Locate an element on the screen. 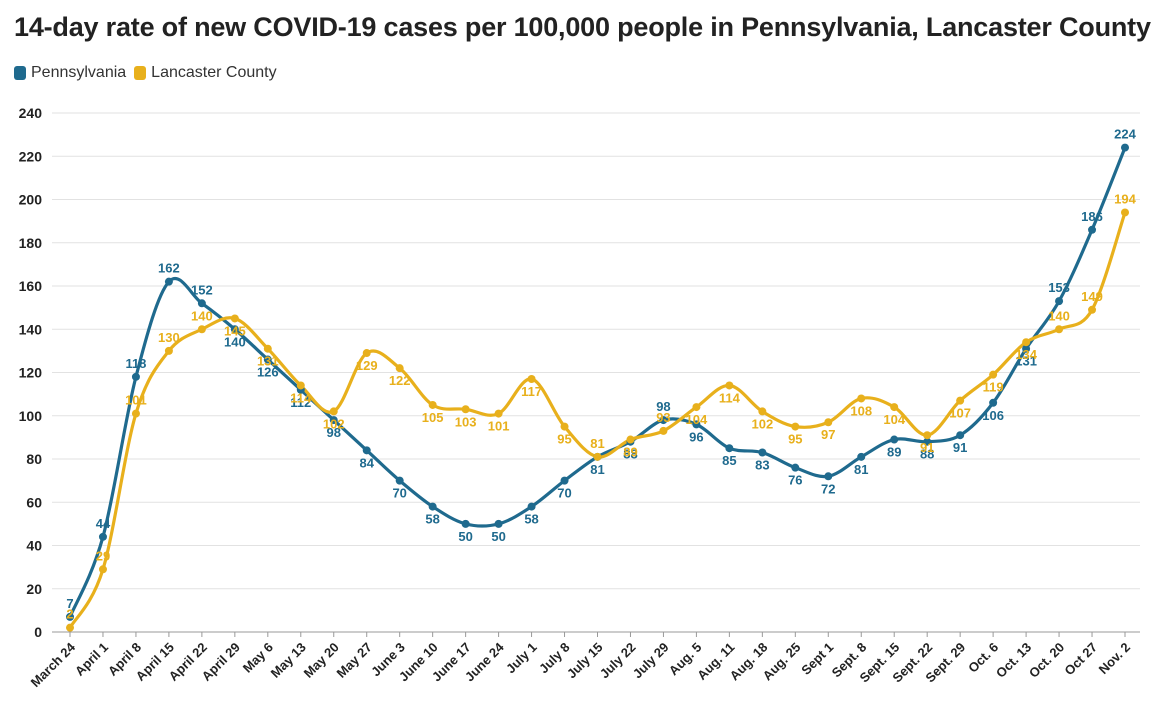  data-label-pennsylvania: 126 is located at coordinates (268, 372).